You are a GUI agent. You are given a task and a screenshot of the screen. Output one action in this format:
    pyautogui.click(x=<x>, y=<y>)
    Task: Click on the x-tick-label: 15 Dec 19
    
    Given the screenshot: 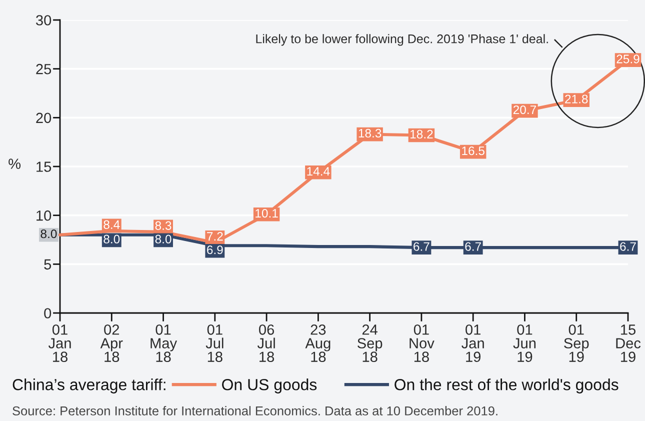 What is the action you would take?
    pyautogui.click(x=628, y=343)
    